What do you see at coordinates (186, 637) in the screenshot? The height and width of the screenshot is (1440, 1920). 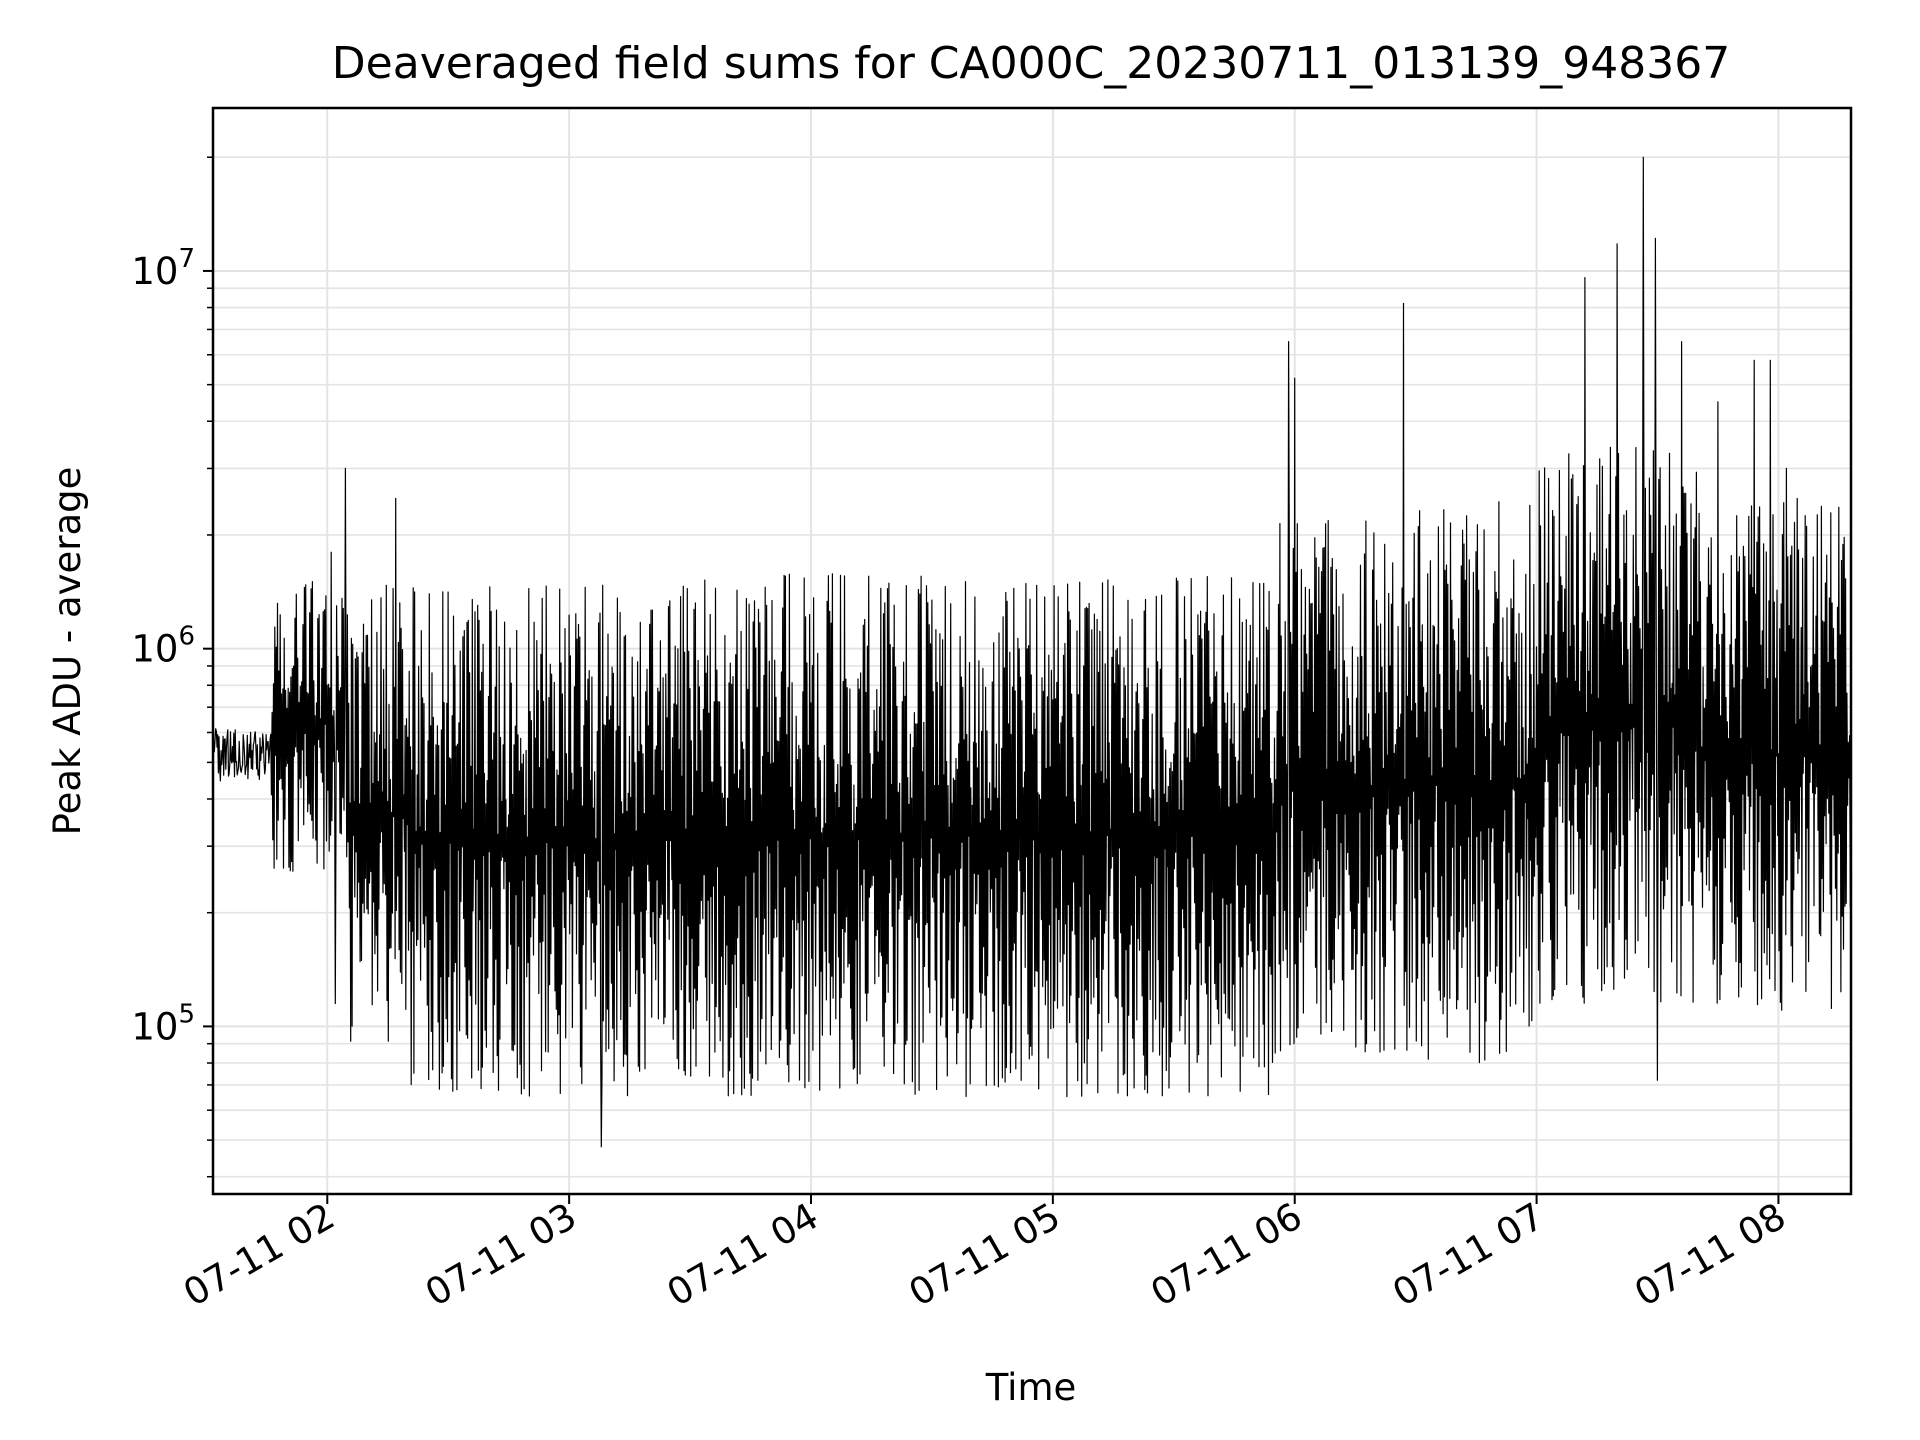 I see `y-tick-exponent: 6` at bounding box center [186, 637].